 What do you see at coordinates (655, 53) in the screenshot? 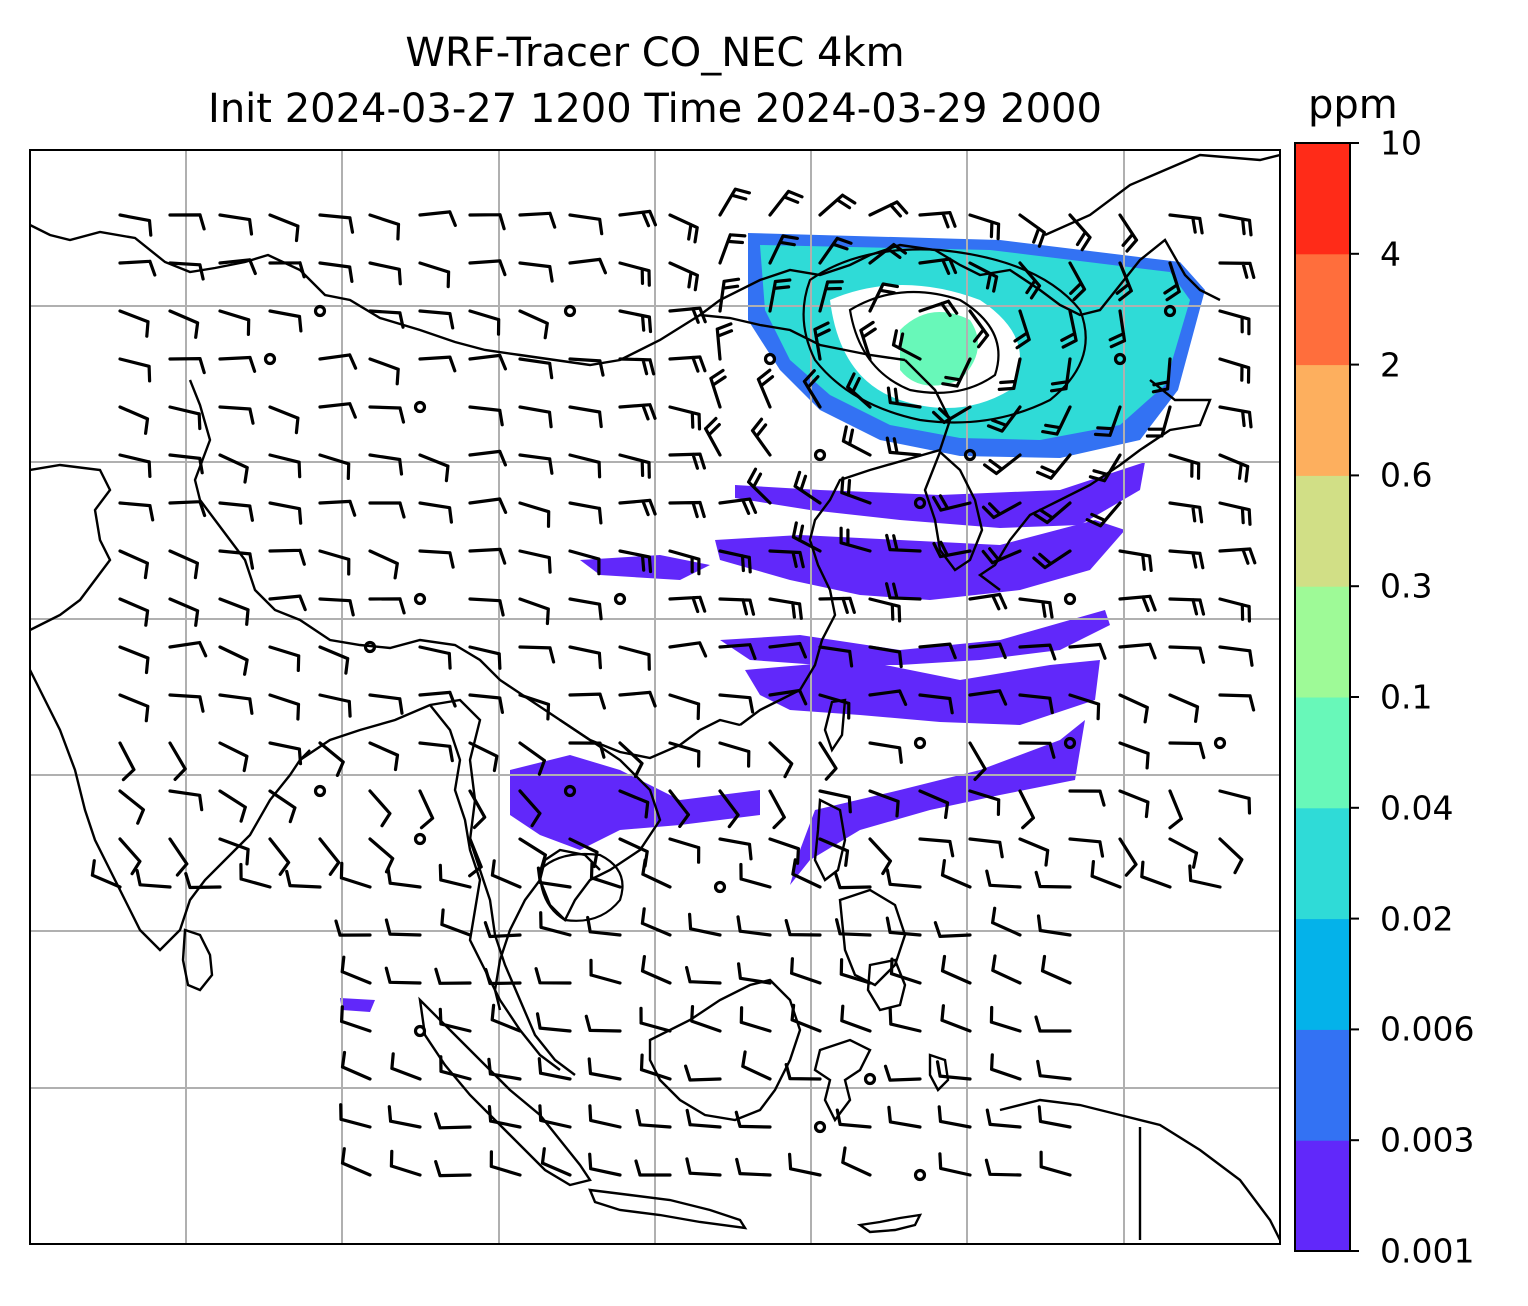
I see `map-title: WRF-Tracer CO_NEC 4km` at bounding box center [655, 53].